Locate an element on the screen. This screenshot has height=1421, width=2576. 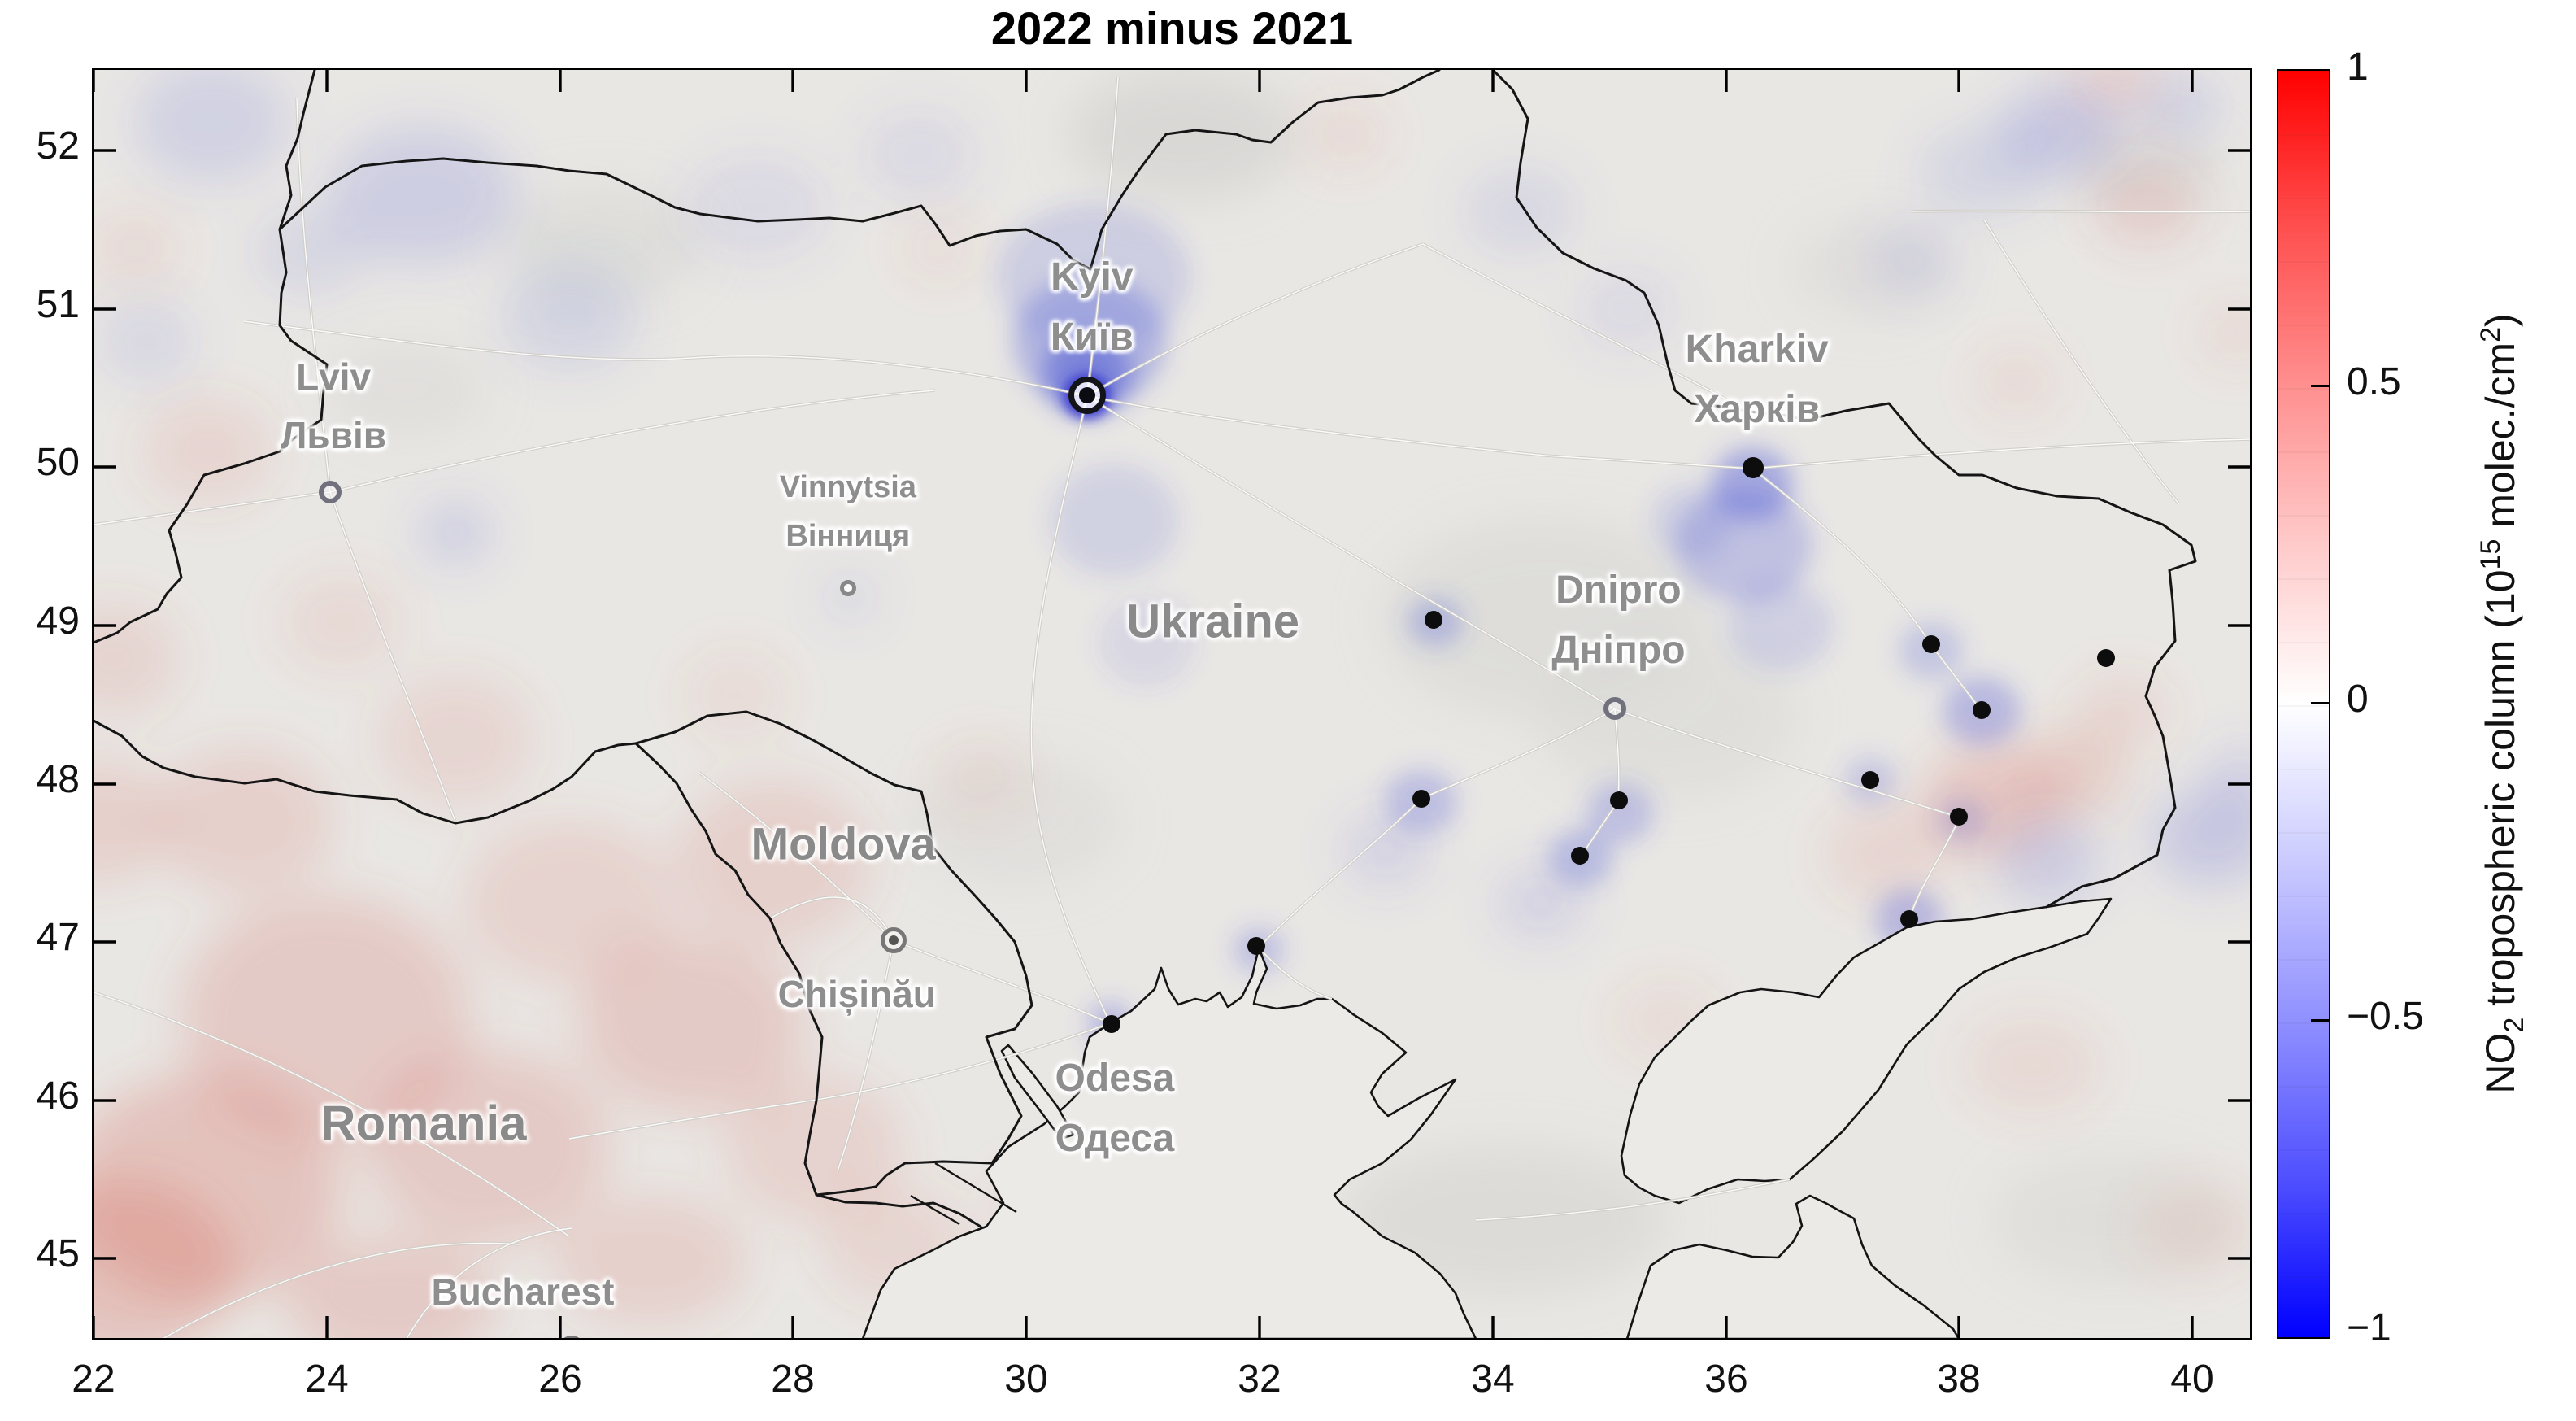
sea-azov is located at coordinates (1867, 1051).